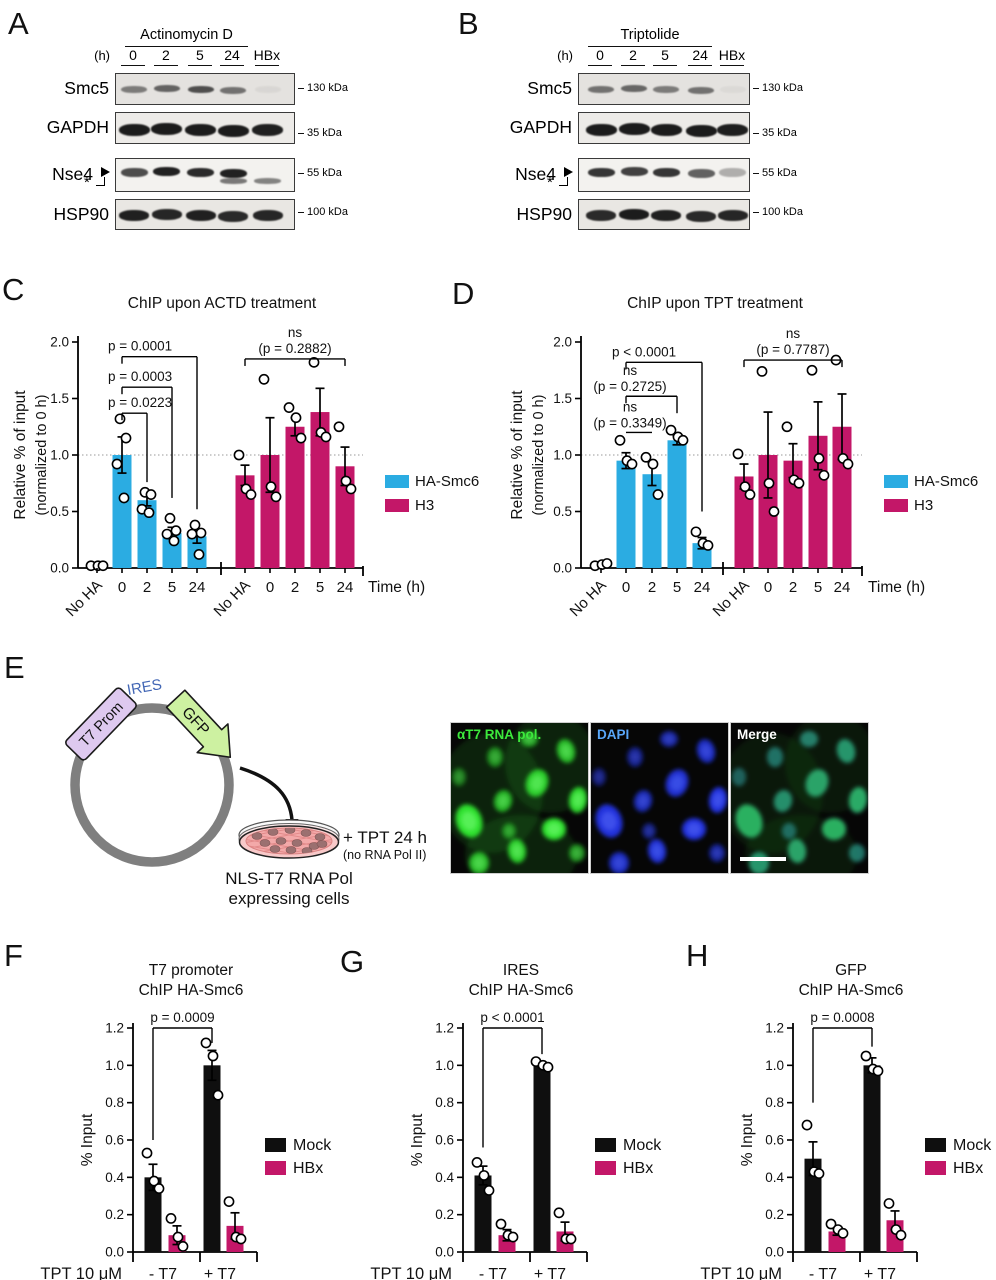 This screenshot has width=996, height=1280. What do you see at coordinates (42, 455) in the screenshot?
I see `y-axis-label-2: (normalized to 0 h)` at bounding box center [42, 455].